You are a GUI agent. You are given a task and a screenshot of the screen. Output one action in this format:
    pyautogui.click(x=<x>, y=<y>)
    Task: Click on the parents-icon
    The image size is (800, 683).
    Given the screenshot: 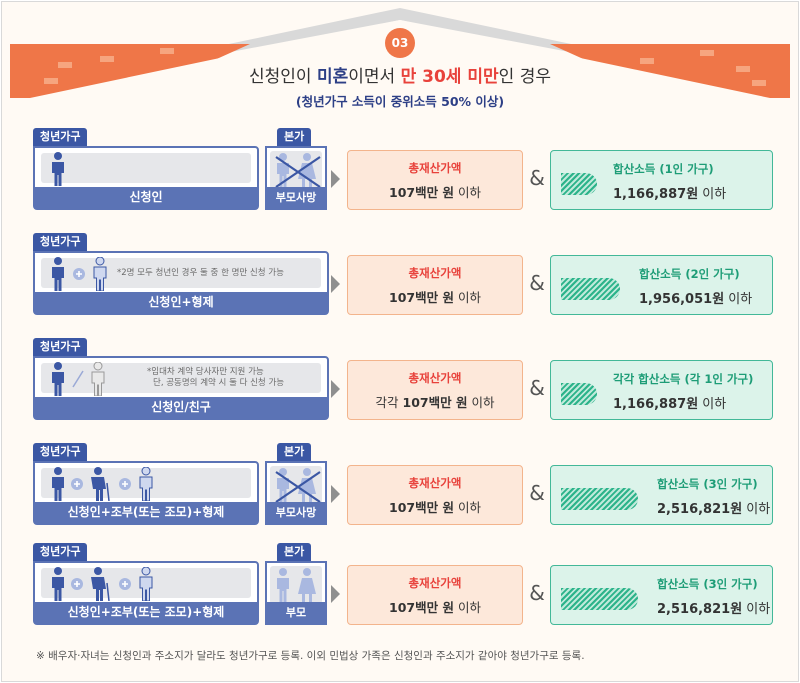 What is the action you would take?
    pyautogui.click(x=296, y=585)
    